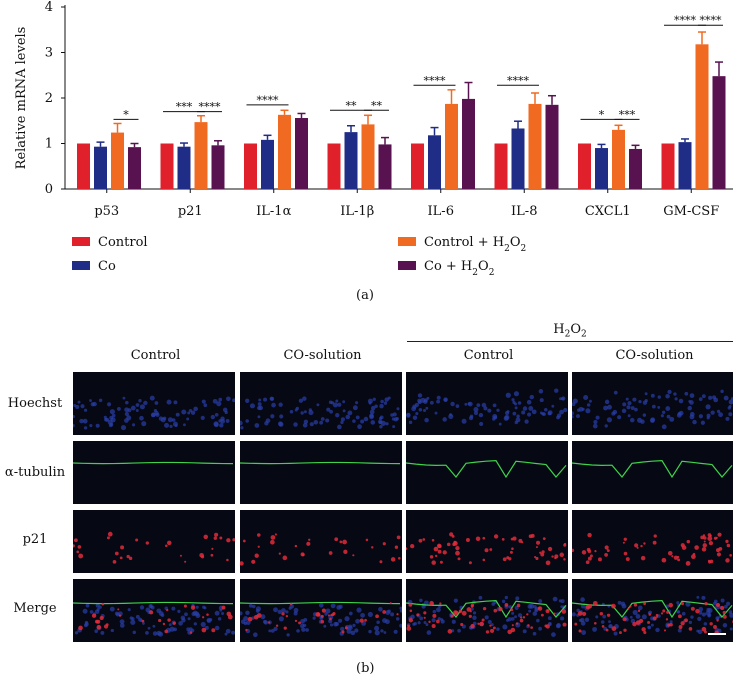 Image resolution: width=733 pixels, height=680 pixels. I want to click on column-label-control: Control, so click(155, 355).